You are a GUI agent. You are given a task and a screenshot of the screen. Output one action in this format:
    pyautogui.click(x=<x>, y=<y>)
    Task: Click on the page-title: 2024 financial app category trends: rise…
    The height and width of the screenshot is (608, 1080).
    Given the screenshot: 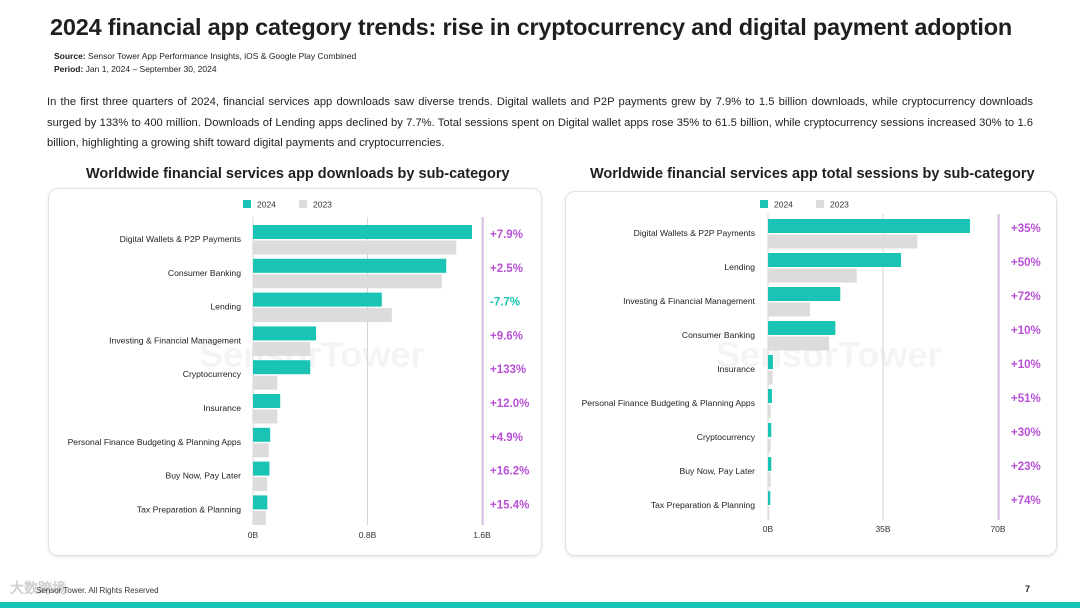 What is the action you would take?
    pyautogui.click(x=531, y=27)
    